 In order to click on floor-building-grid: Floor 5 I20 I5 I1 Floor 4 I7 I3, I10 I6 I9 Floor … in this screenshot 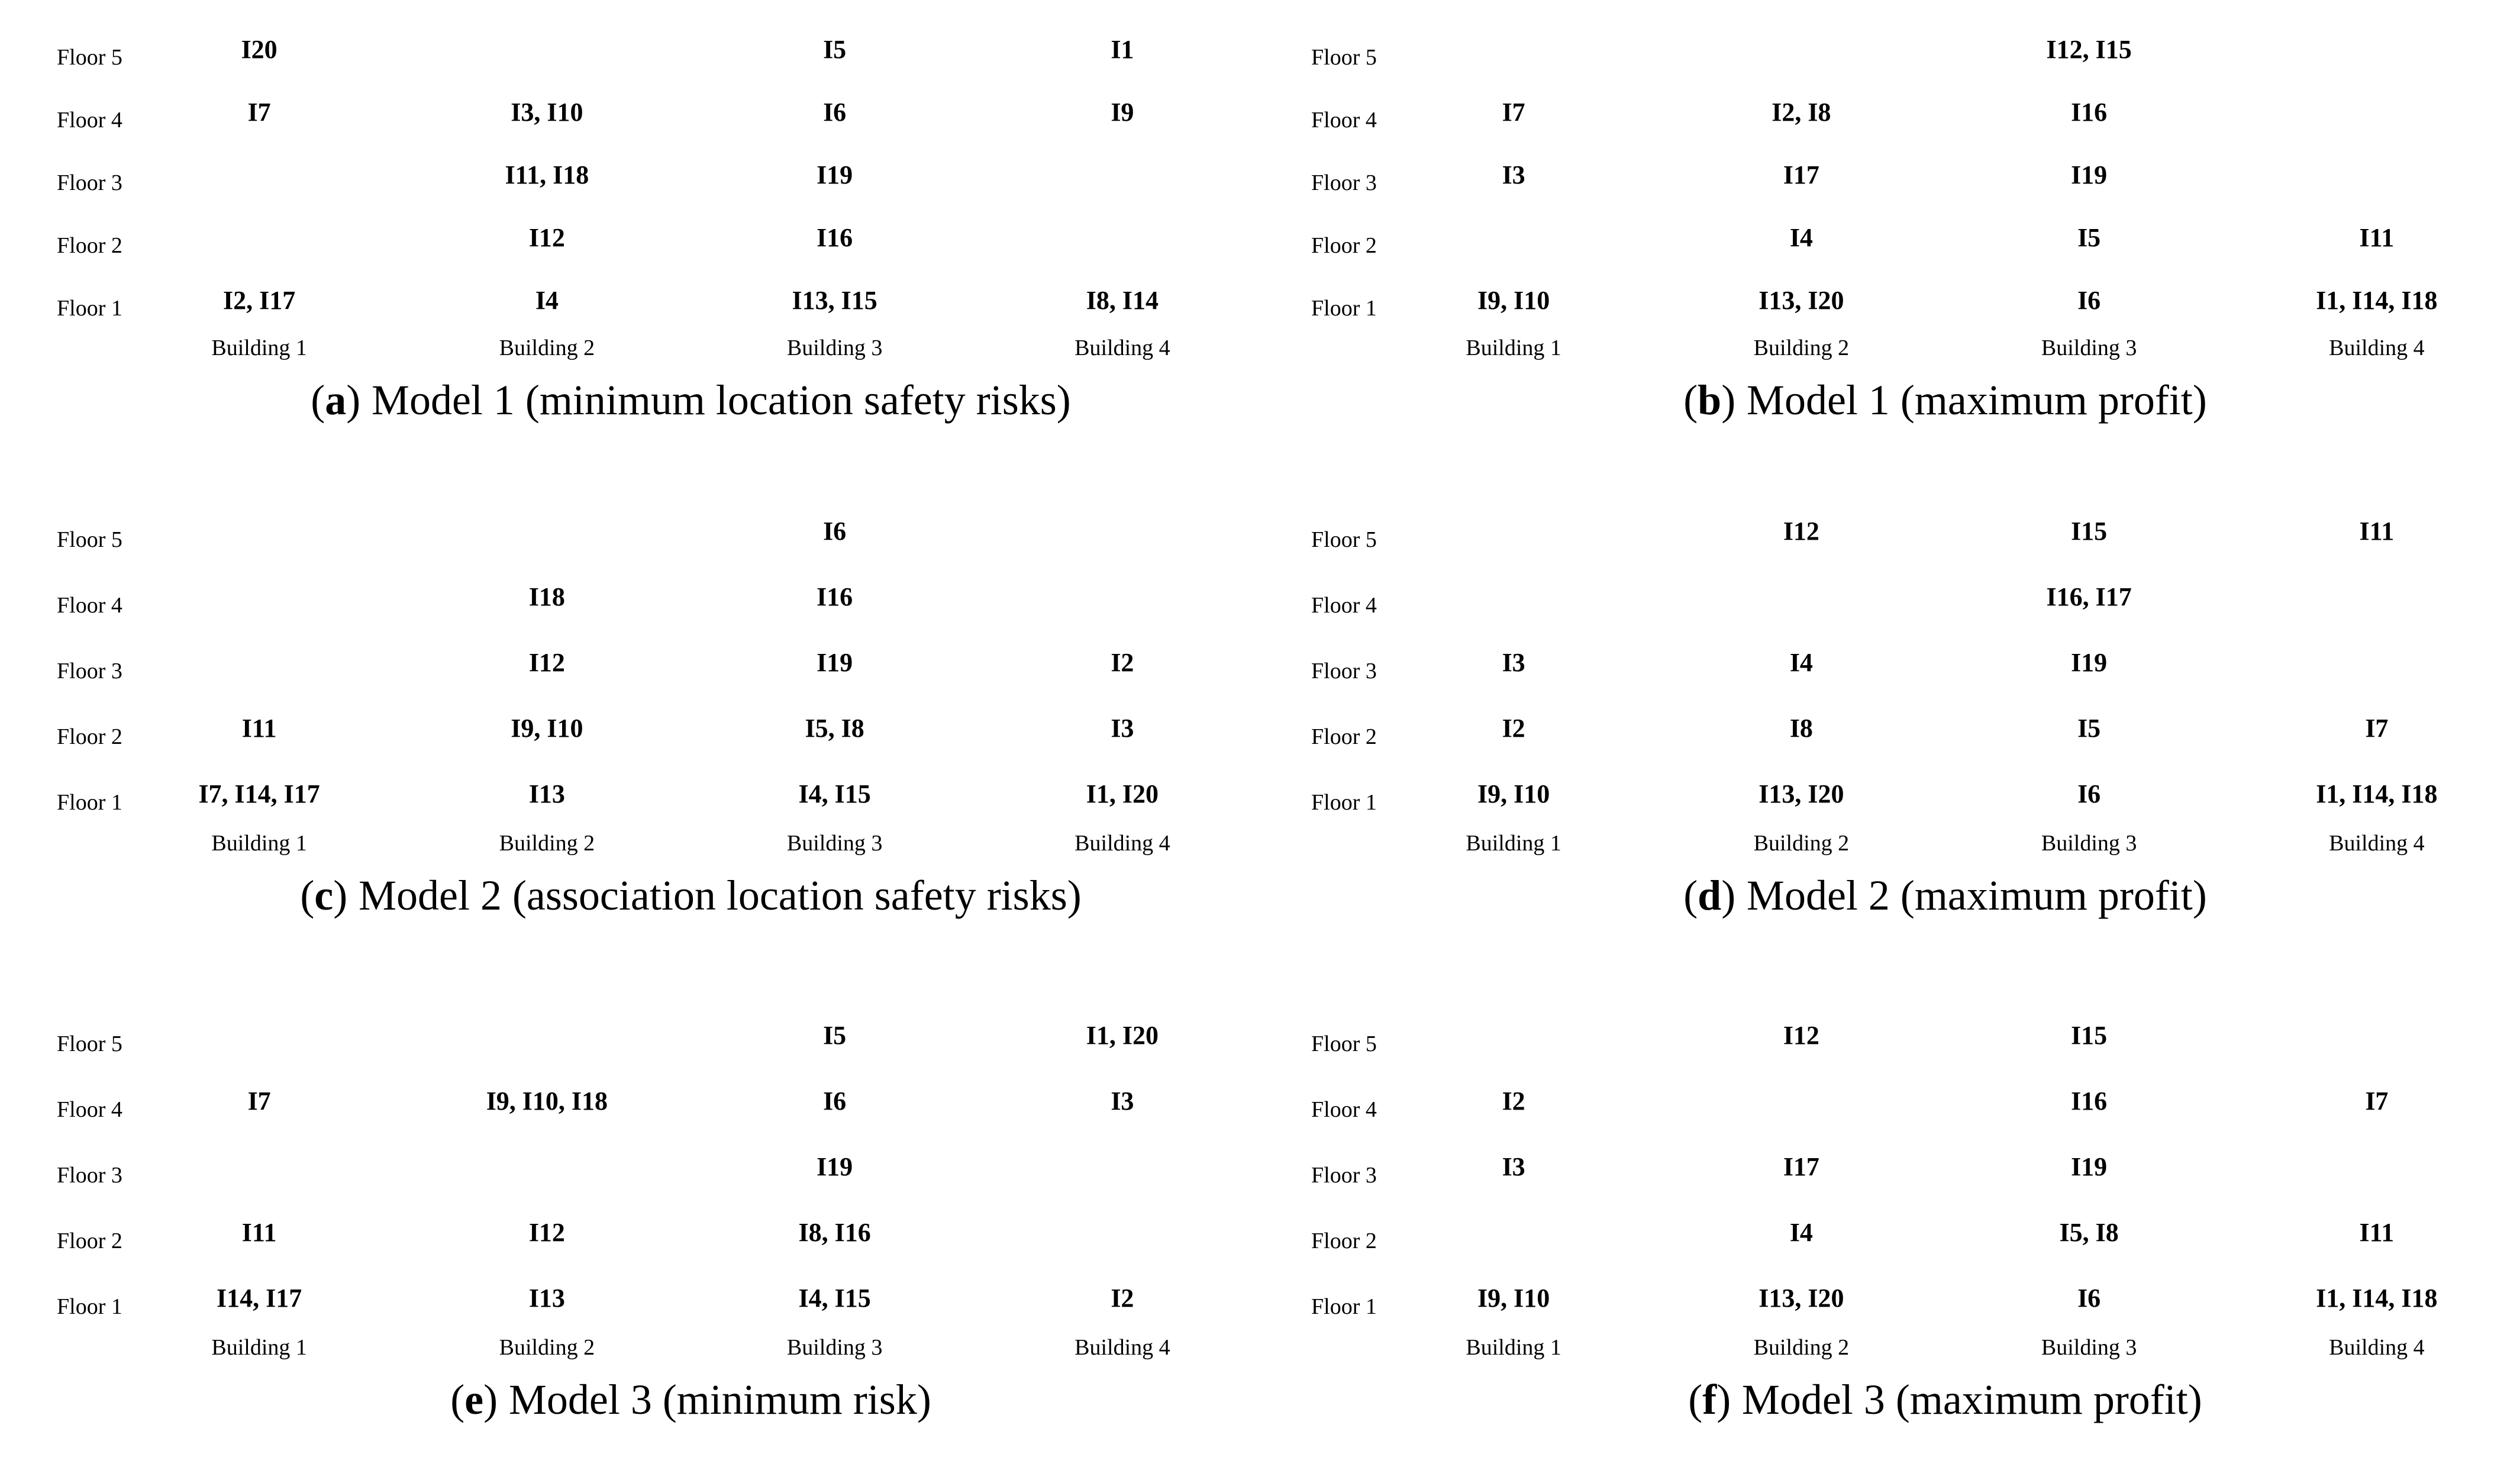, I will do `click(651, 191)`.